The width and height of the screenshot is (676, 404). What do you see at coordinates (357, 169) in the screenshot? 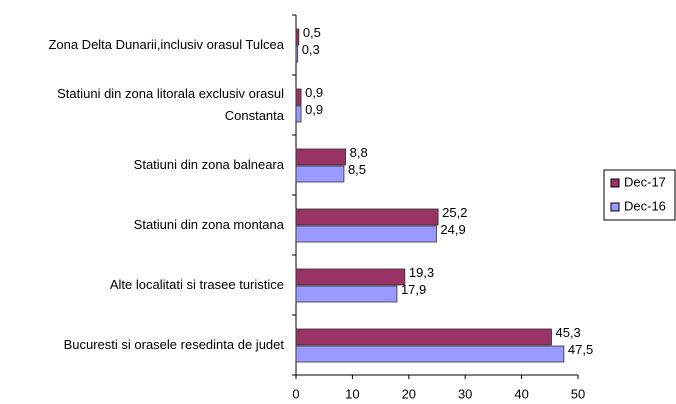
I see `value-label: 8,5` at bounding box center [357, 169].